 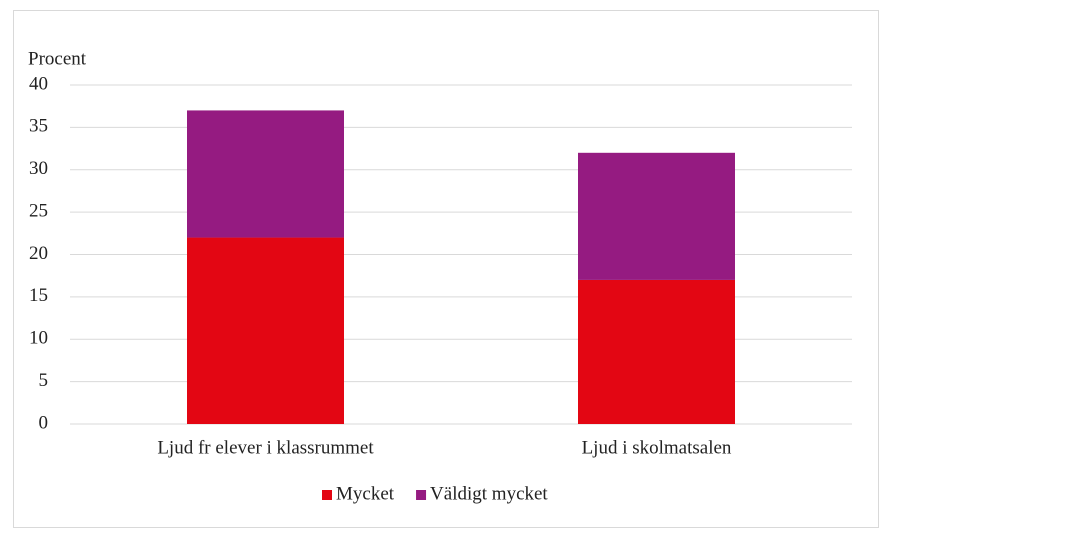 I want to click on y-axis-label: Procent, so click(x=57, y=58).